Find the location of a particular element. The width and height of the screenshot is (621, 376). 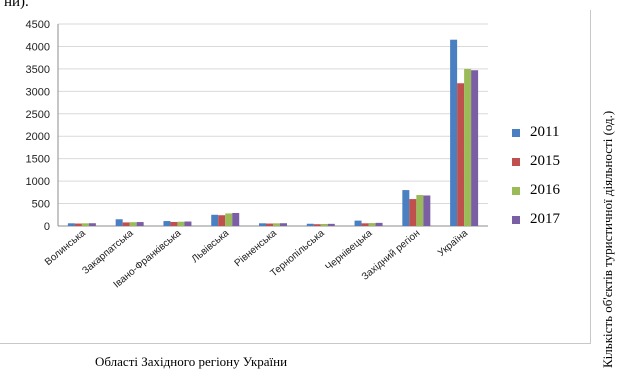

legend-item-2011: 2011 is located at coordinates (536, 132).